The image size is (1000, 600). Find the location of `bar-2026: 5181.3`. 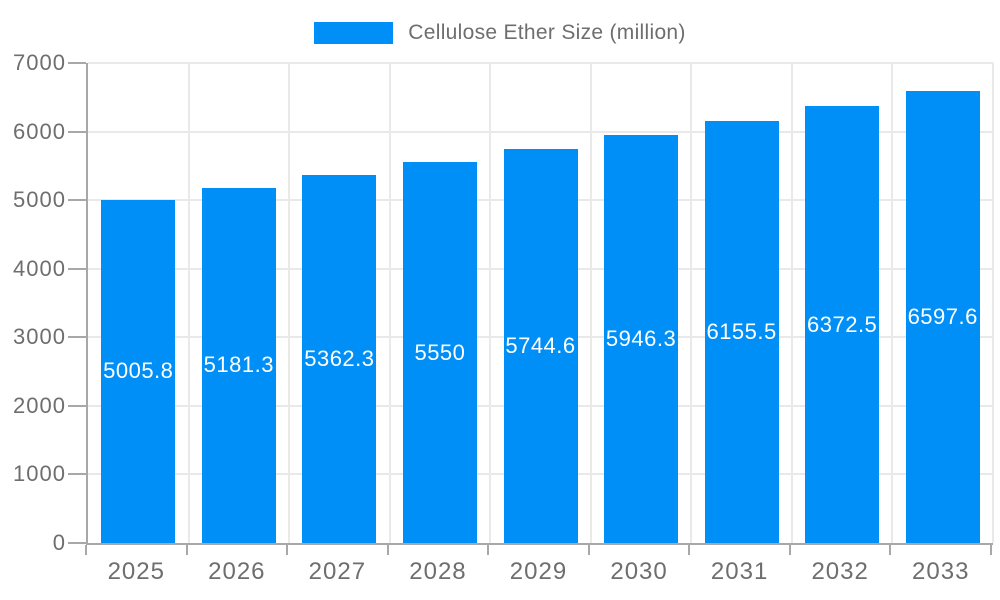

bar-2026: 5181.3 is located at coordinates (238, 365).